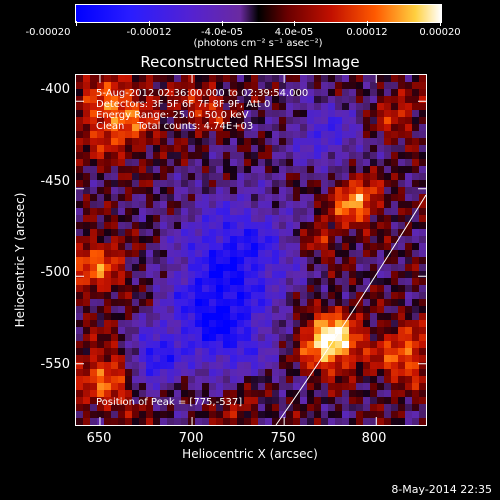 This screenshot has height=500, width=500. Describe the element at coordinates (250, 62) in the screenshot. I see `plot-title: Reconstructed RHESSI Image` at that location.